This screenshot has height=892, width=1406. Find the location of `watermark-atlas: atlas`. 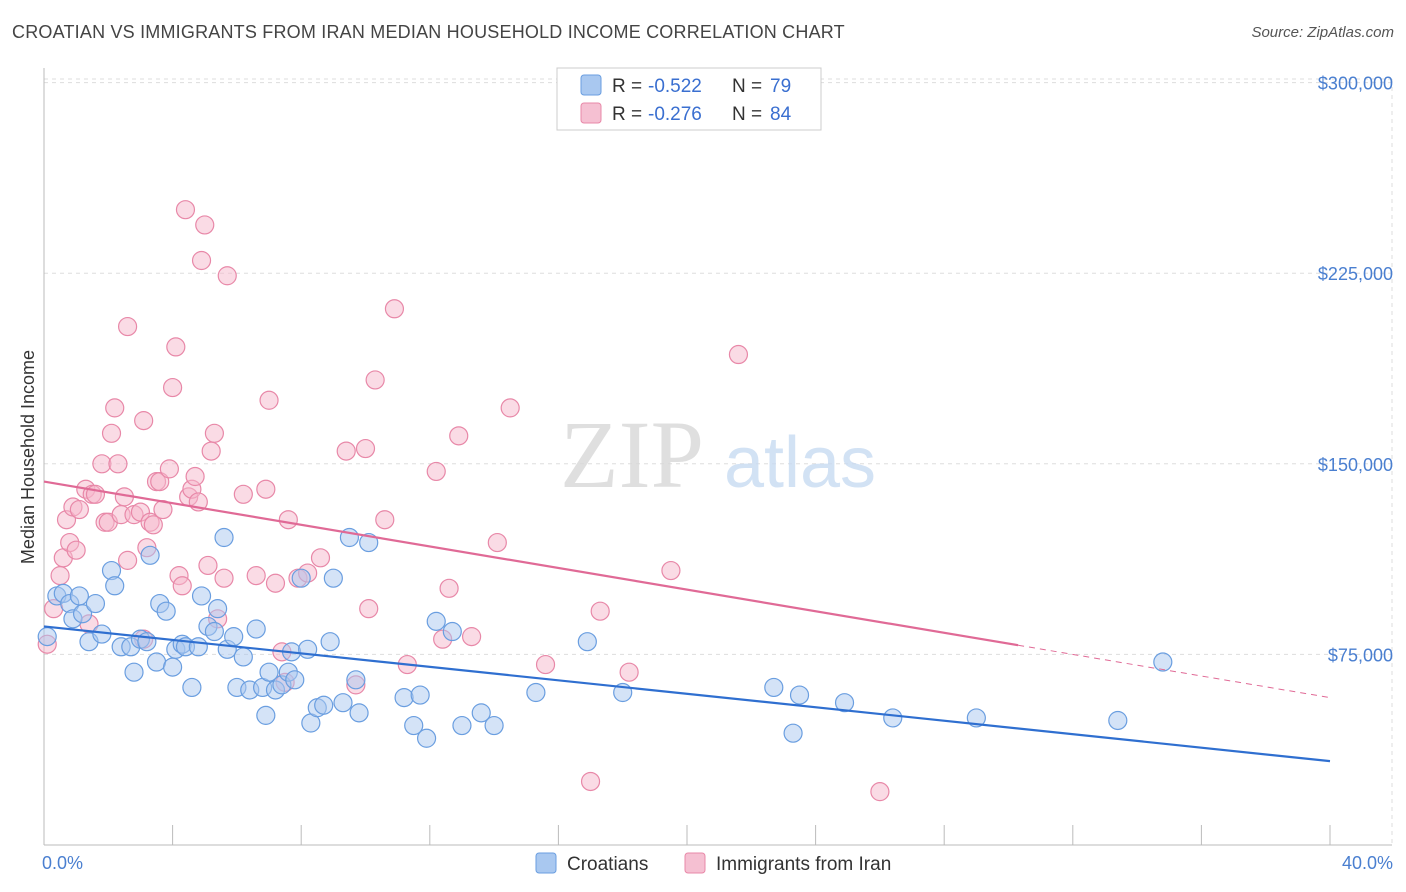

watermark-atlas: atlas is located at coordinates (800, 463).